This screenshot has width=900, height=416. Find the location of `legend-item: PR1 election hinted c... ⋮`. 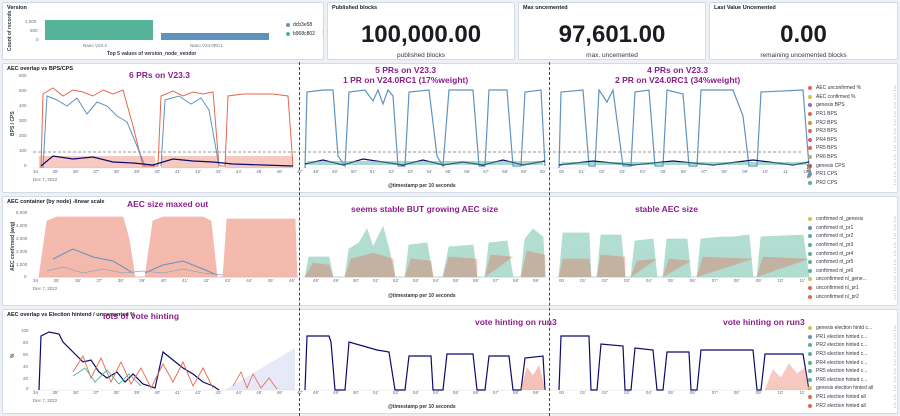

legend-item: PR1 election hinted c... ⋮ is located at coordinates (853, 337).